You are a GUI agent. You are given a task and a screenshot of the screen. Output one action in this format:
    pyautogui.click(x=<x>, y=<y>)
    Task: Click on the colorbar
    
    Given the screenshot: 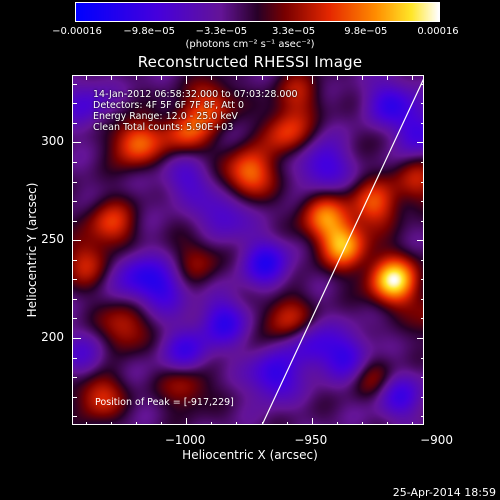 What is the action you would take?
    pyautogui.click(x=257, y=12)
    